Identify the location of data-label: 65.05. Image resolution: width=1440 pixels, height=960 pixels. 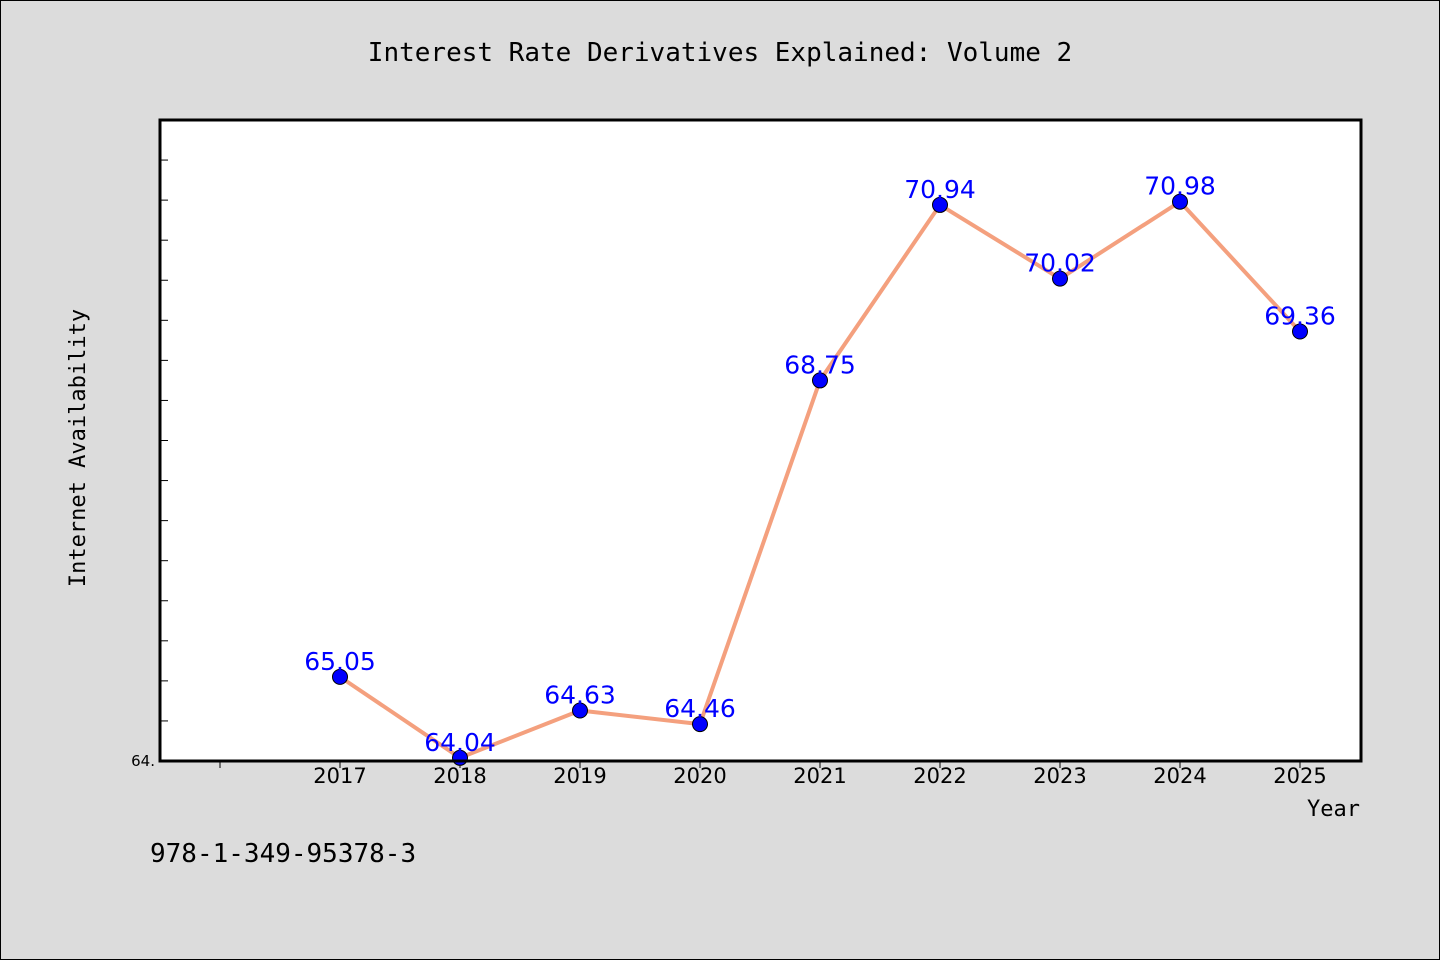
(340, 661).